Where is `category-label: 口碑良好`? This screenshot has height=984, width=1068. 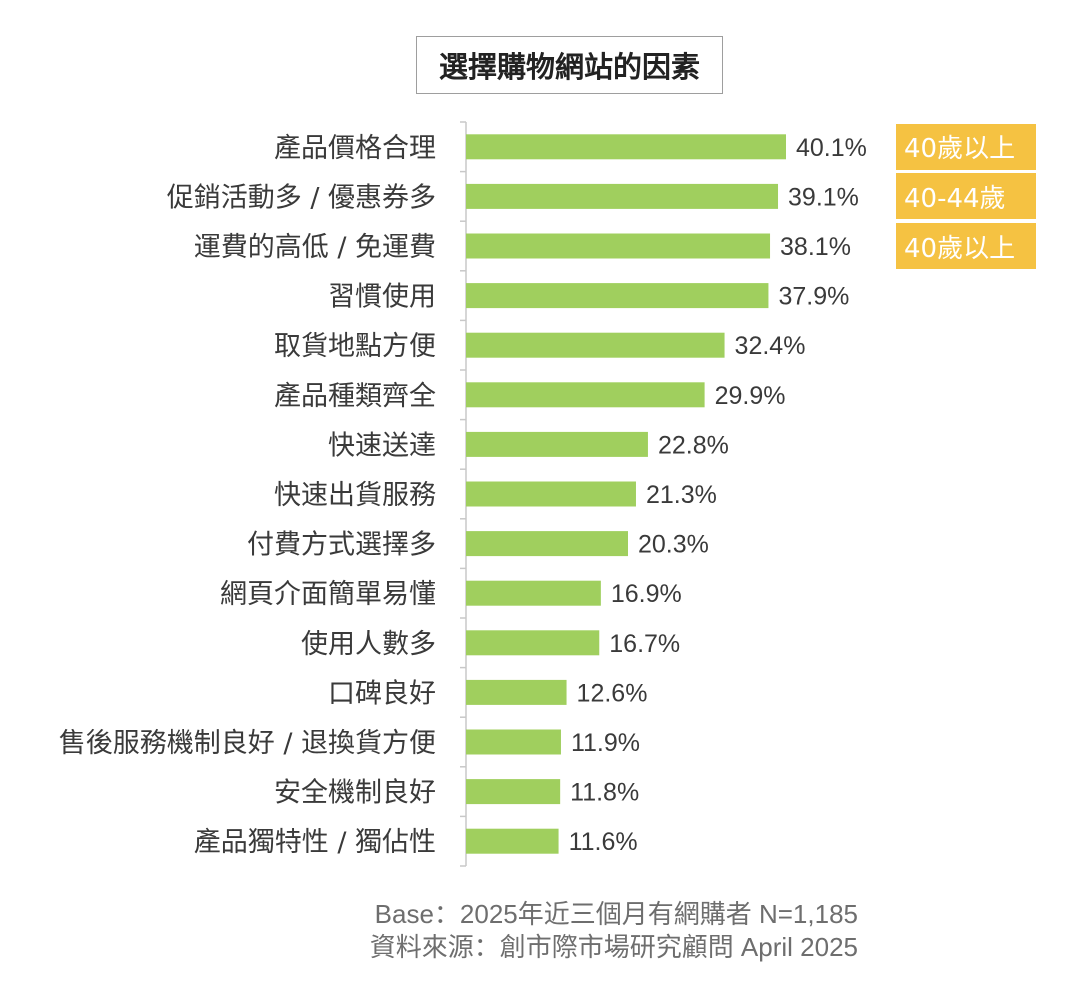
category-label: 口碑良好 is located at coordinates (382, 693).